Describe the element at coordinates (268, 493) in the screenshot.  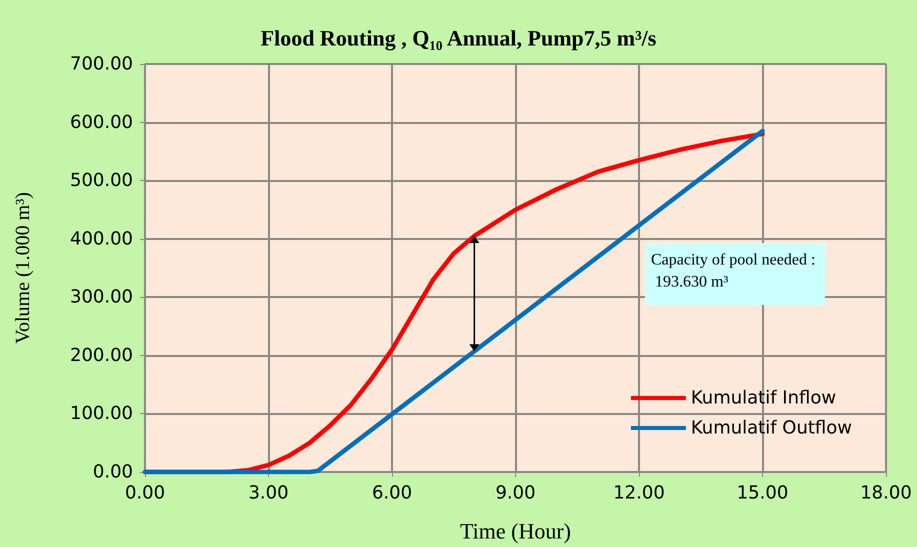
I see `x-tick-label: 3.00` at that location.